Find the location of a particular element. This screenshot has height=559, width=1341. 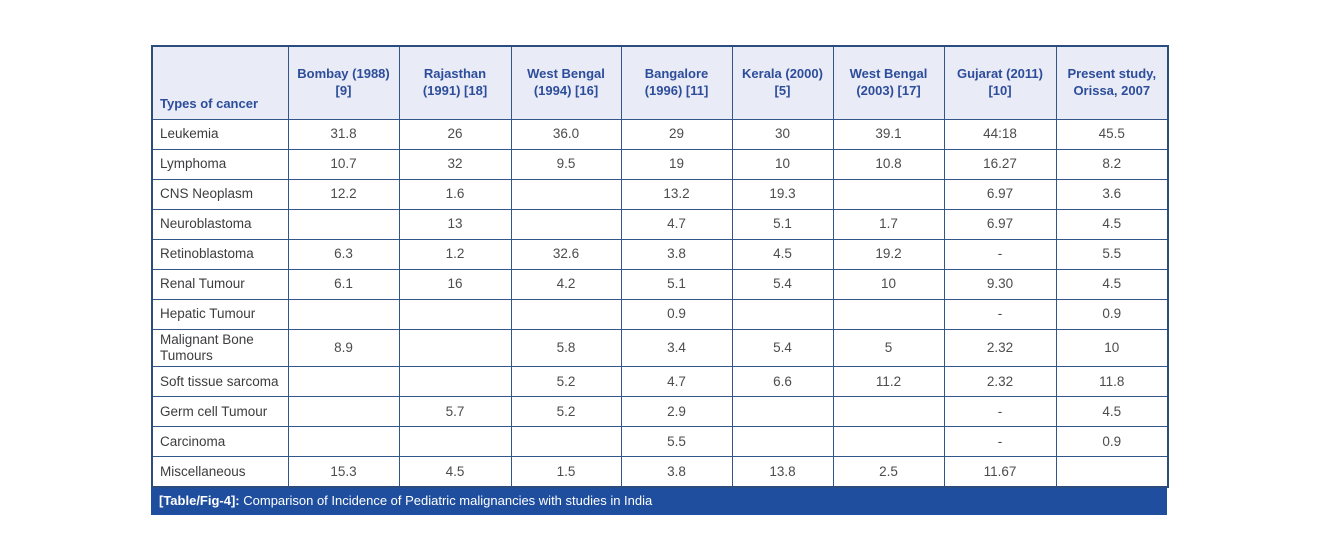

table-row: Leukemia 31.8 26 36.0 29 30 39.1 44:18 45.5 is located at coordinates (660, 134).